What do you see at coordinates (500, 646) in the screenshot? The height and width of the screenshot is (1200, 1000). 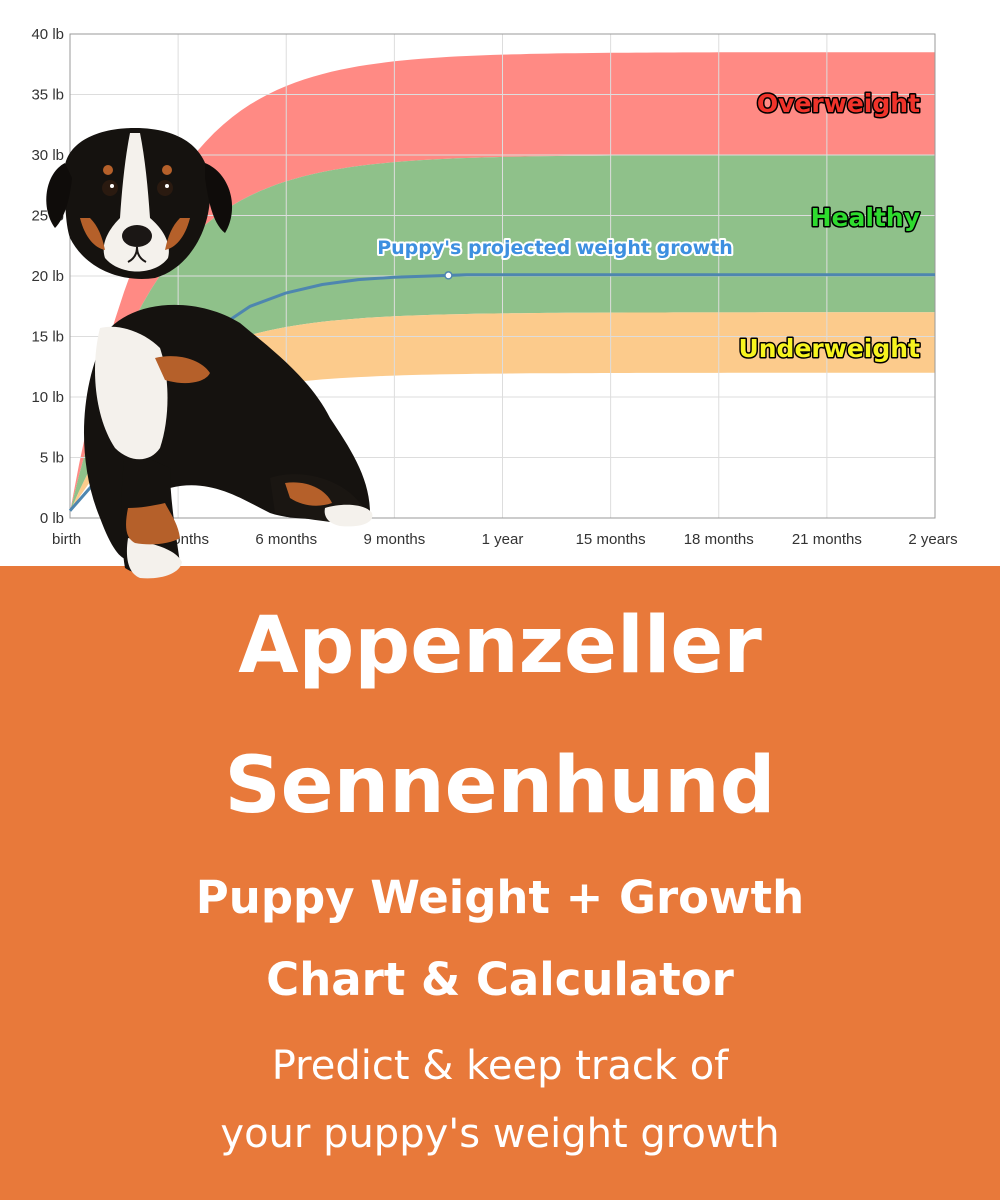 I see `breed-title-line-1: Appenzeller` at bounding box center [500, 646].